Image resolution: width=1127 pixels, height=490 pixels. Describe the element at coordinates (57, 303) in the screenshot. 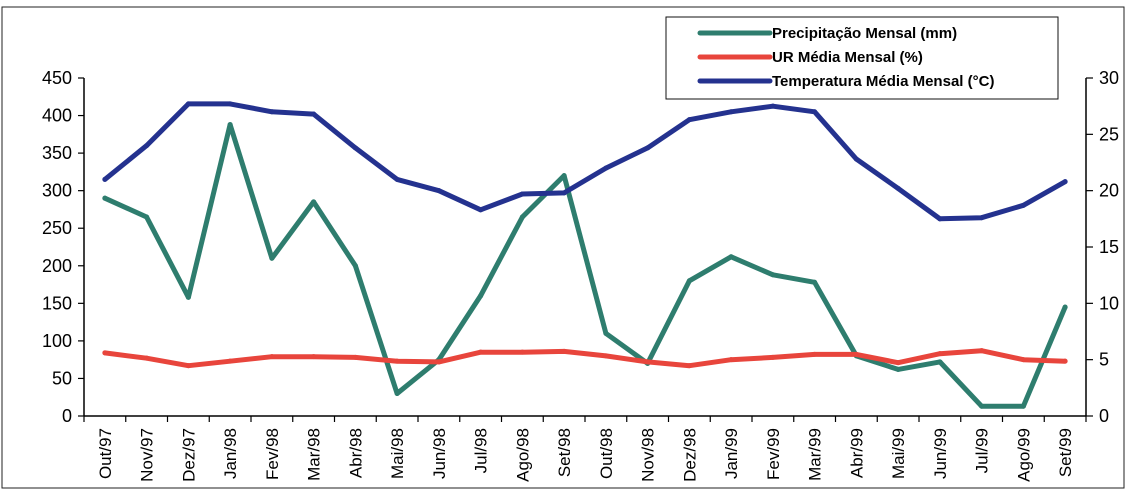

I see `left-tick-label: 150` at that location.